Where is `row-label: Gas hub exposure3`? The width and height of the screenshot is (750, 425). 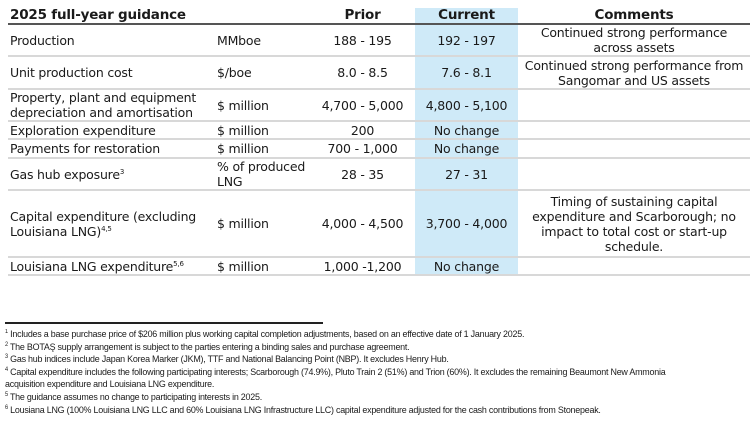
row-label: Gas hub exposure3 is located at coordinates (111, 174).